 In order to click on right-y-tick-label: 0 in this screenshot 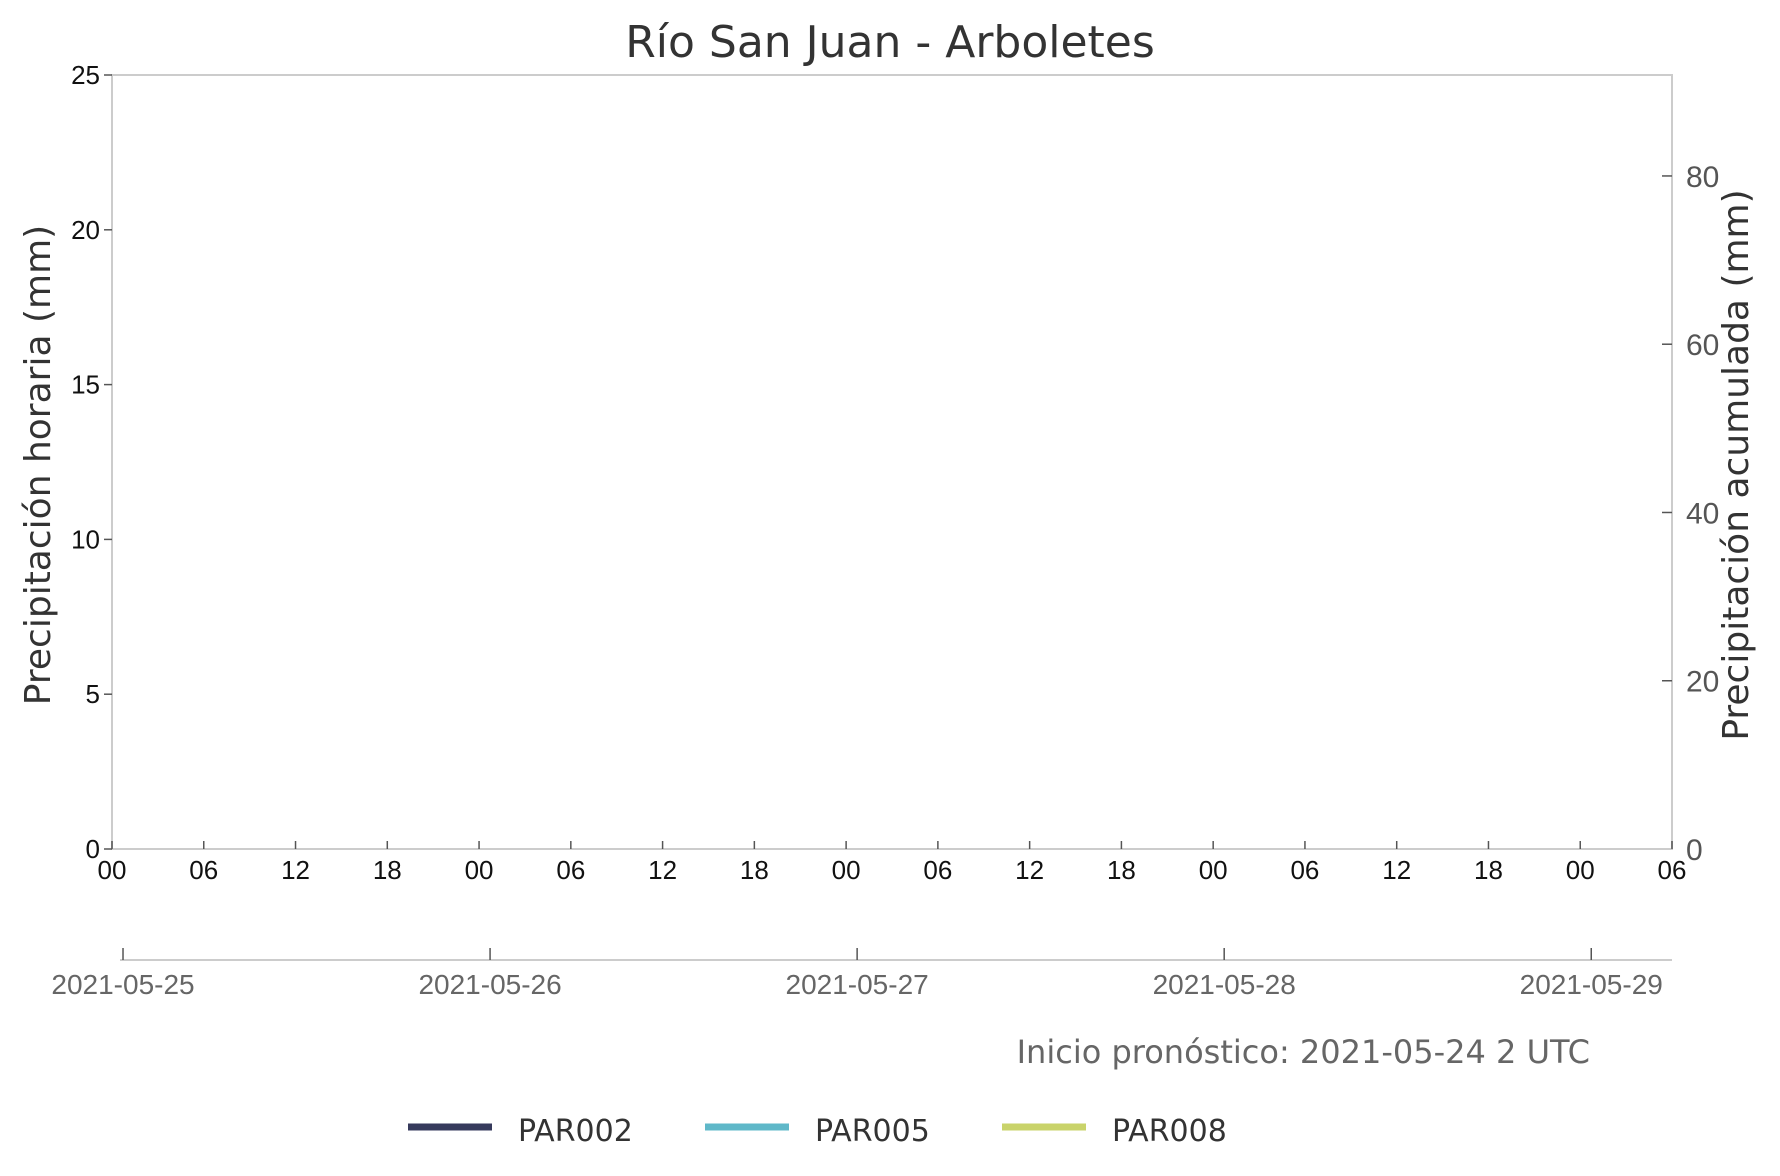, I will do `click(1694, 850)`.